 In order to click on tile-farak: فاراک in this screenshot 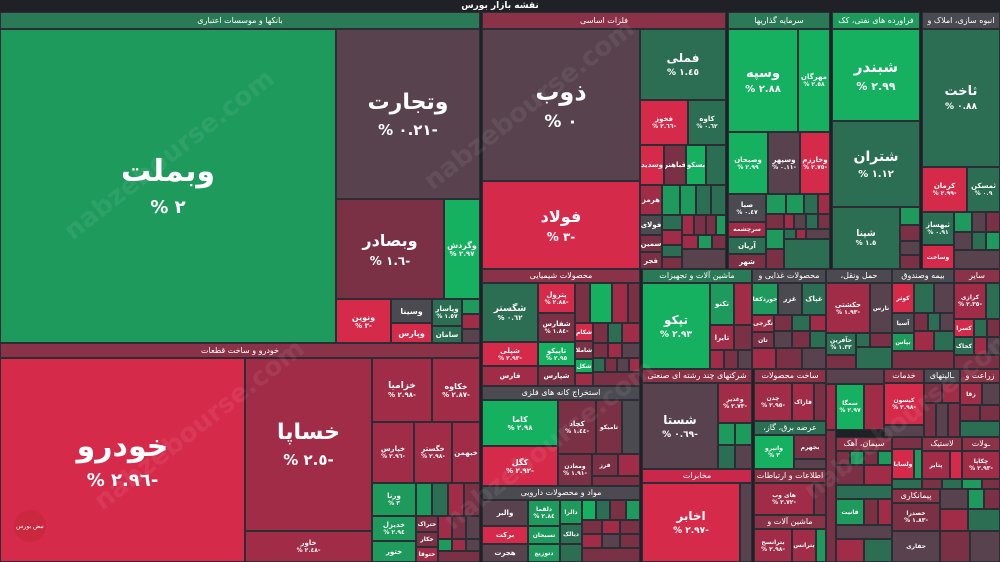, I will do `click(803, 402)`.